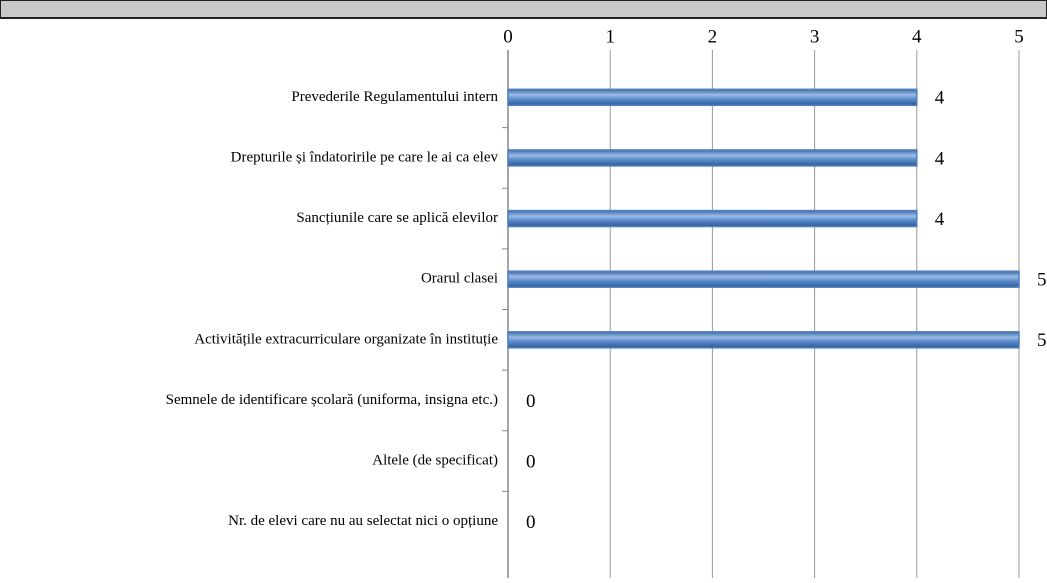 The height and width of the screenshot is (583, 1047). I want to click on y-tick-label: Prevederile Regulamentului intern, so click(394, 97).